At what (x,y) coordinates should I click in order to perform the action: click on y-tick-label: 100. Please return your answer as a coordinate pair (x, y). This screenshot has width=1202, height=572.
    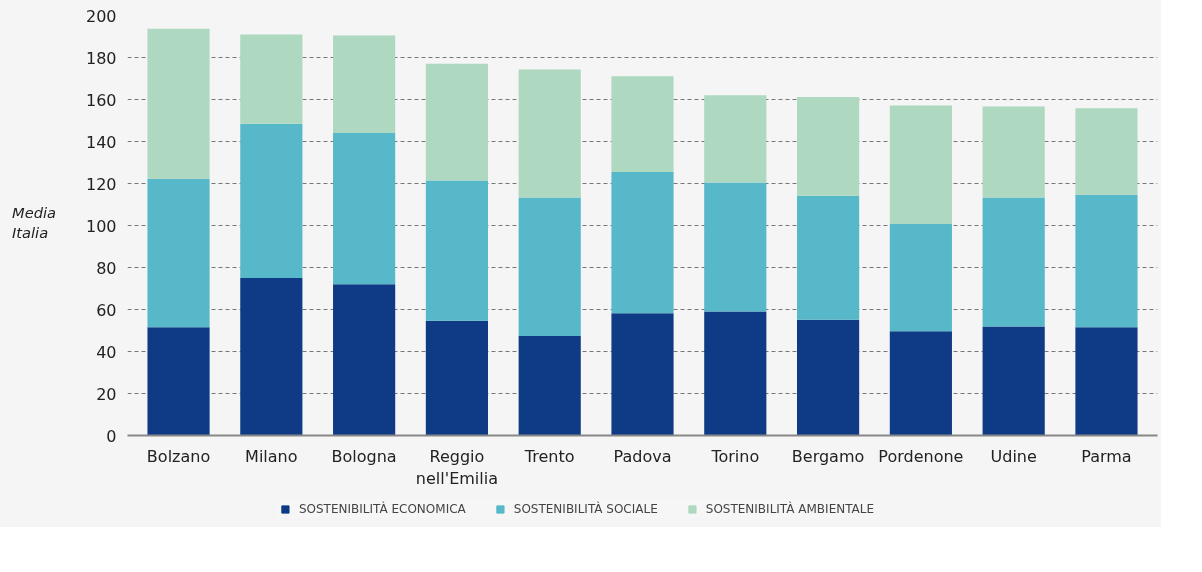
    Looking at the image, I should click on (101, 226).